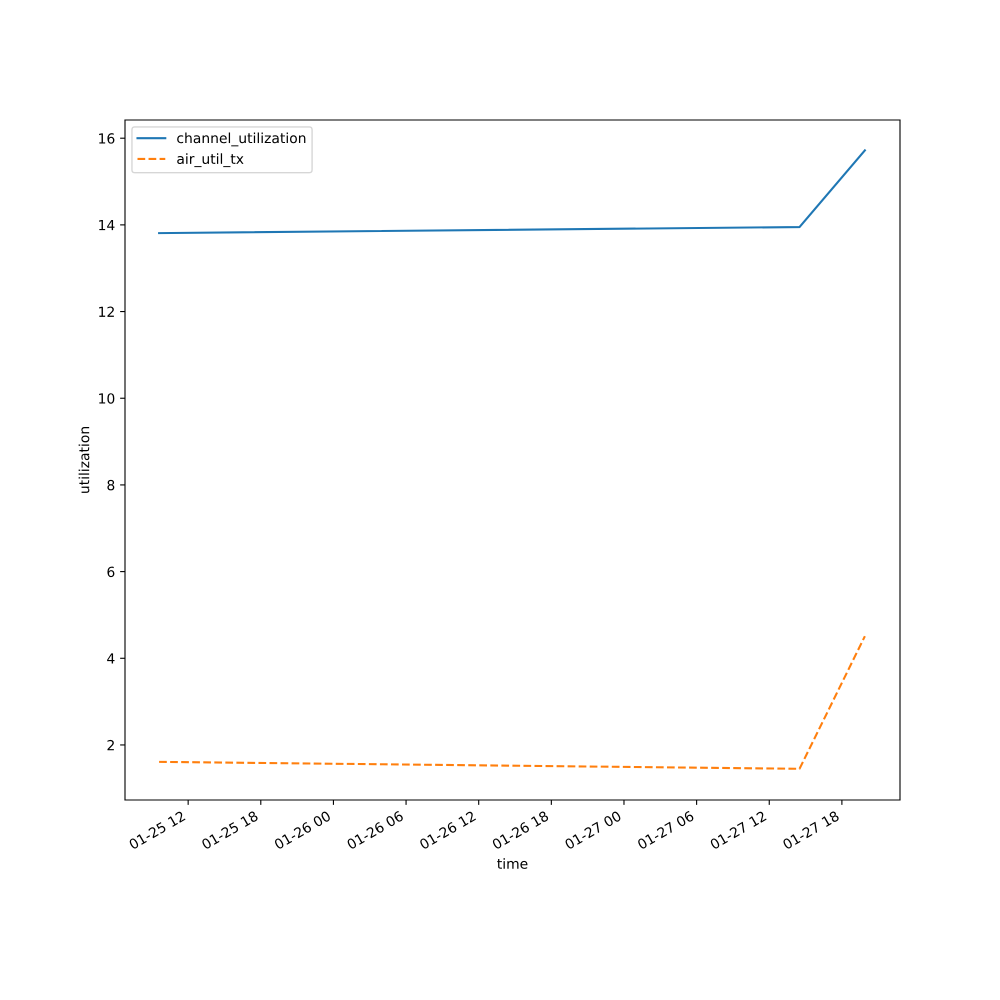 The width and height of the screenshot is (1000, 1000). I want to click on y-tick-label: 12, so click(106, 311).